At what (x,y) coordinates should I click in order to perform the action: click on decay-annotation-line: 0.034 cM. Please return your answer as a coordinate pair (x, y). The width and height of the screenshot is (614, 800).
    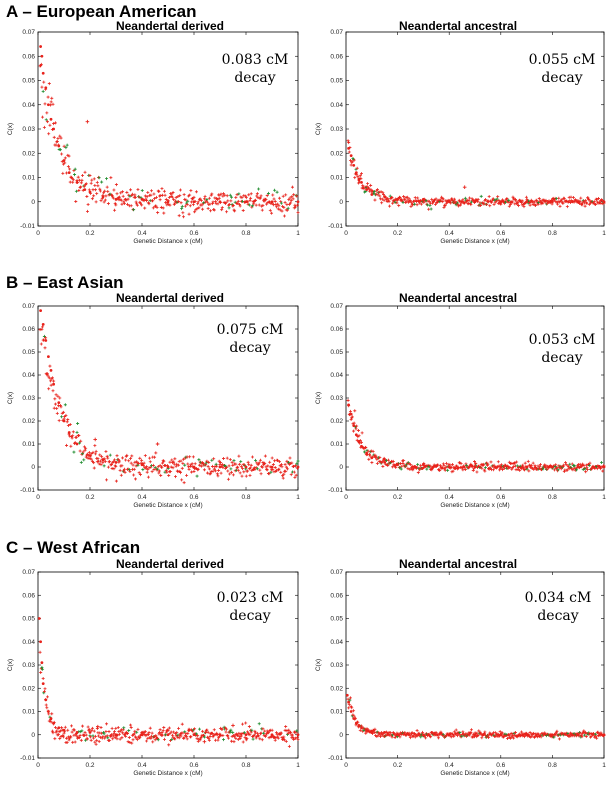
    Looking at the image, I should click on (558, 598).